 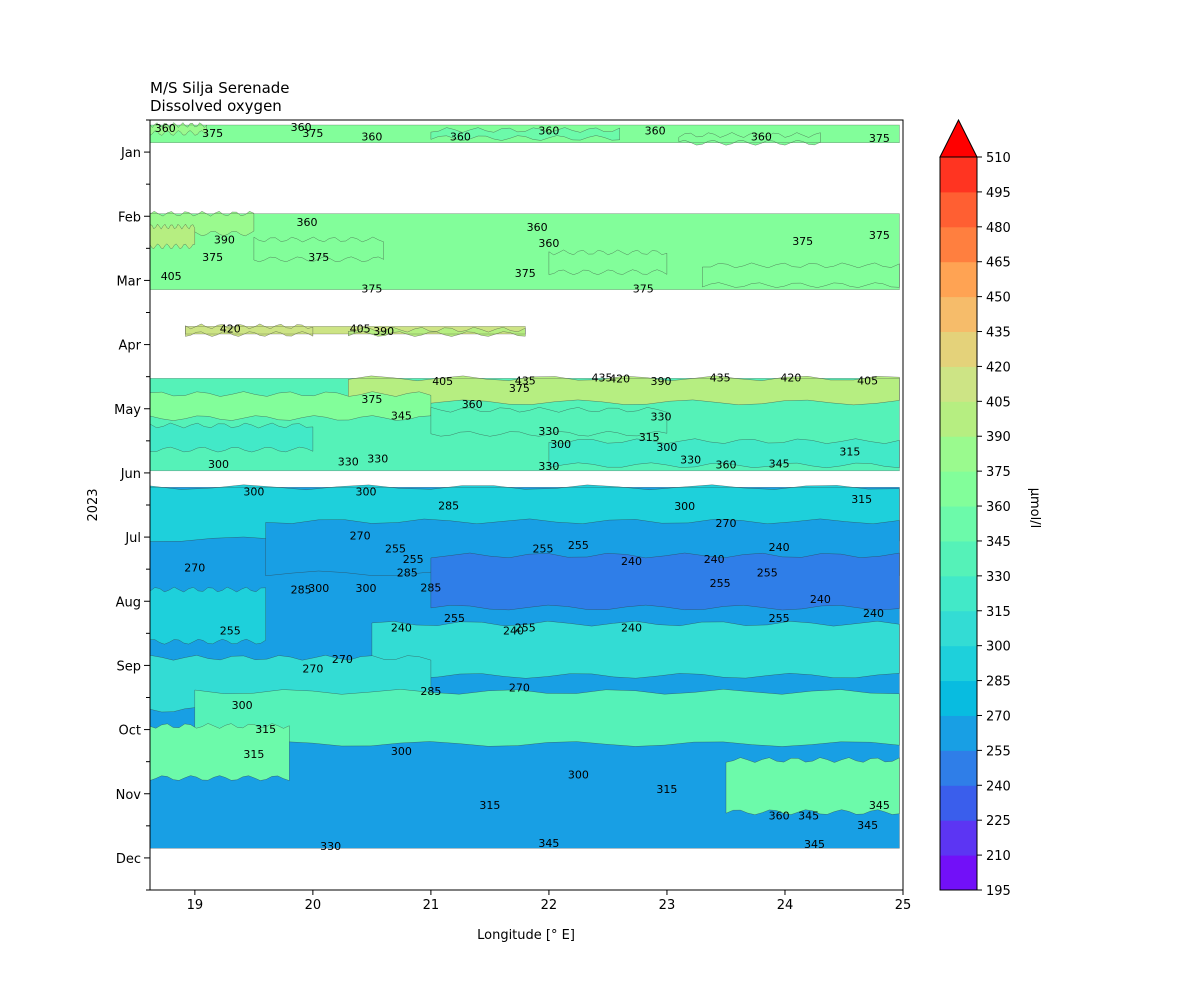 I want to click on colorbar-tick-label: 345, so click(x=998, y=542).